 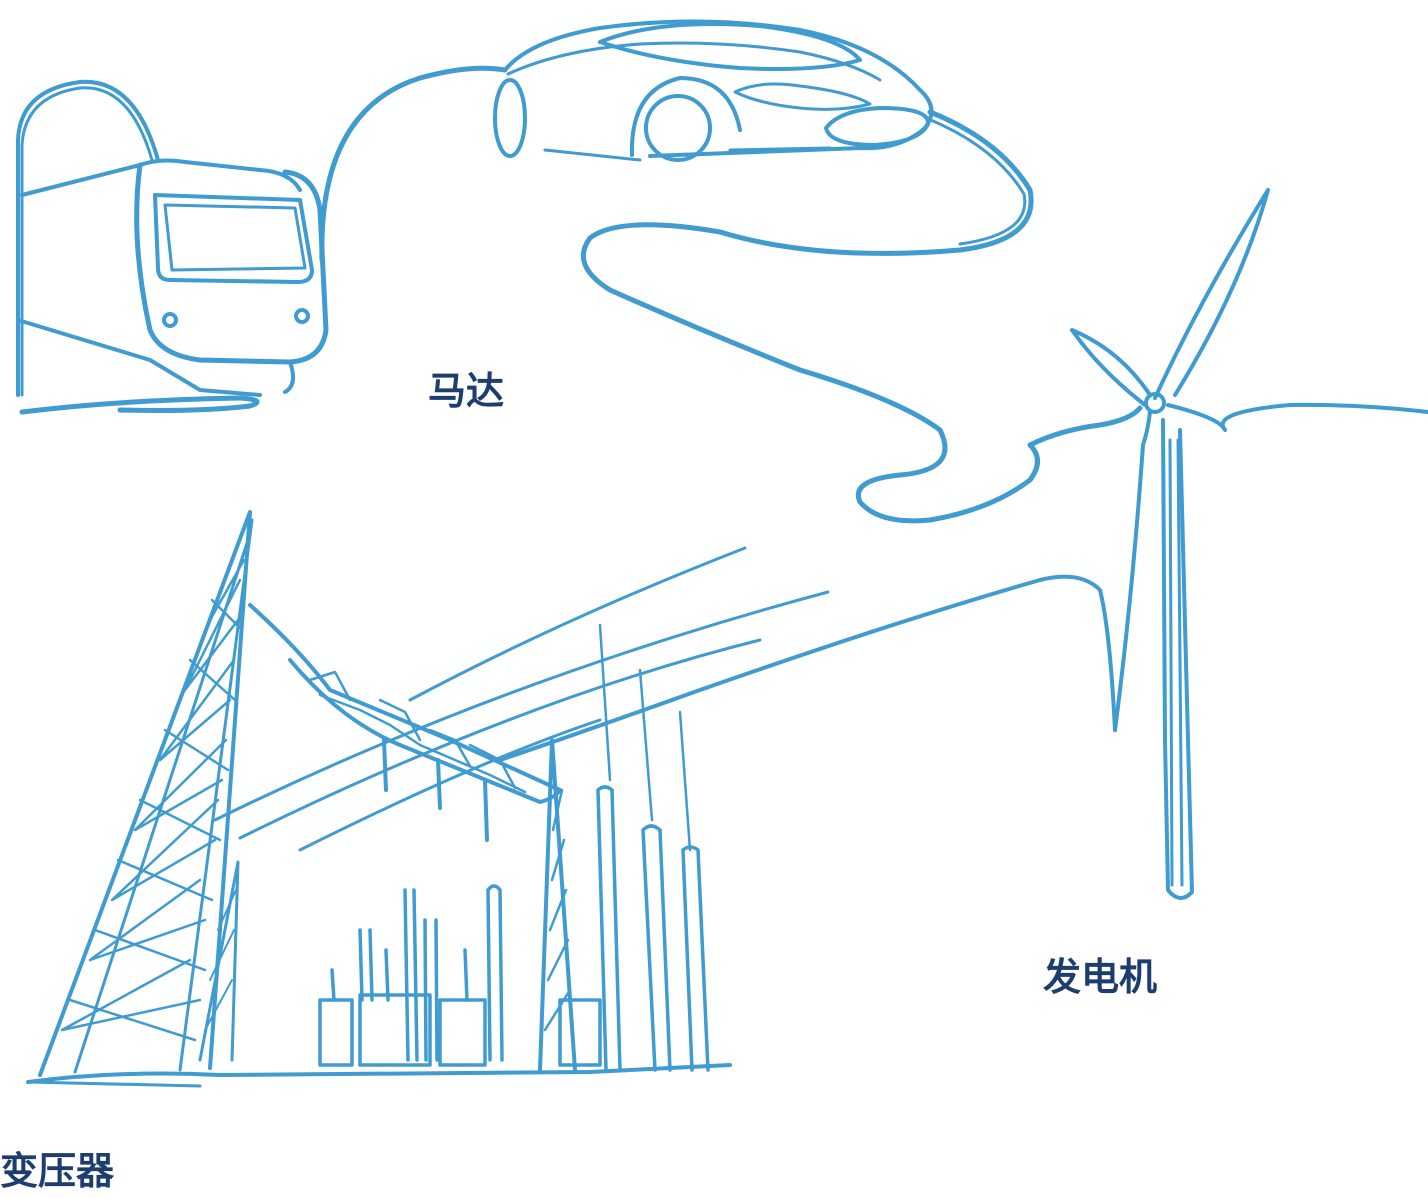 What do you see at coordinates (713, 90) in the screenshot?
I see `car-icon` at bounding box center [713, 90].